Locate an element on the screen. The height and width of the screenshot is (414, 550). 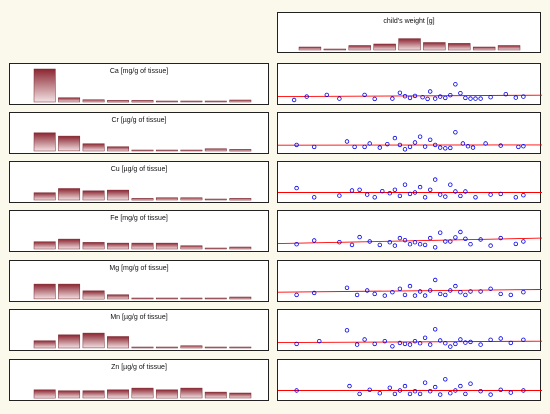
predictor-3-label: Cu [µg/g of tissue] is located at coordinates (139, 169).